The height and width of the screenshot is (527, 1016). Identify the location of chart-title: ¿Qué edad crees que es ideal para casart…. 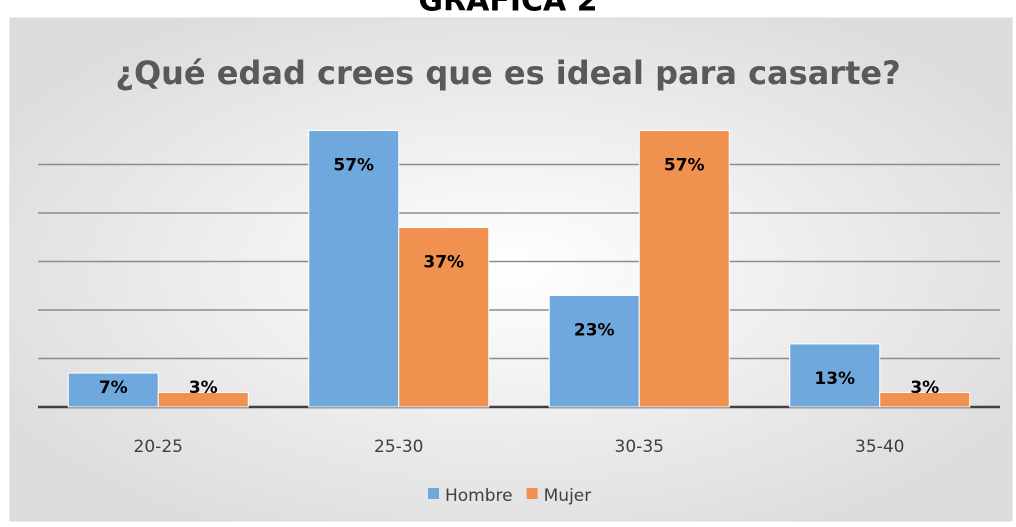
(507, 73).